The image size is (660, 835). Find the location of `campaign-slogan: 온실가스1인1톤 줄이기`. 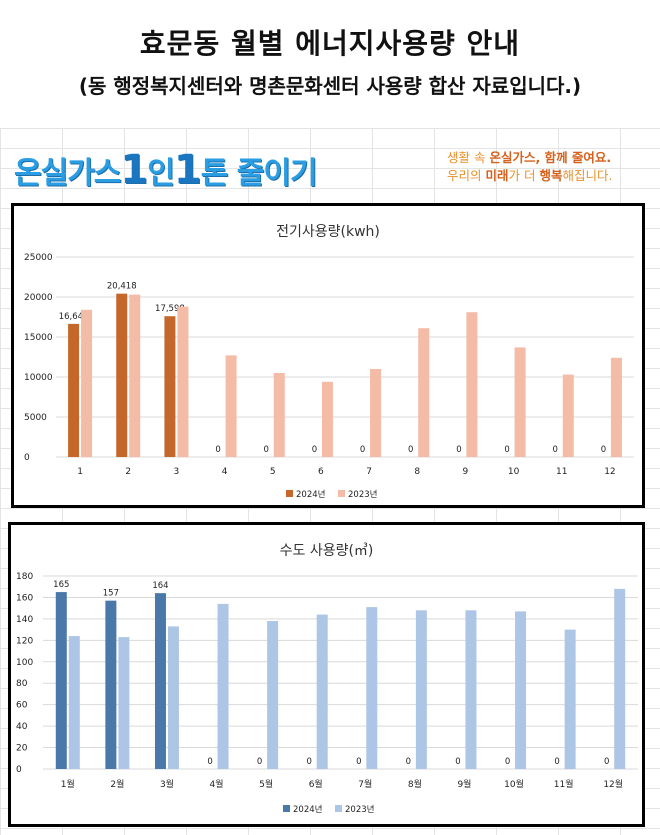

campaign-slogan: 온실가스1인1톤 줄이기 is located at coordinates (166, 170).